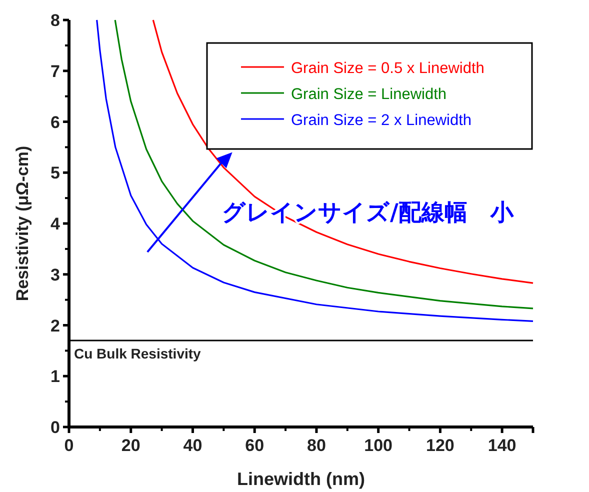  What do you see at coordinates (440, 445) in the screenshot?
I see `x-tick-label: 120` at bounding box center [440, 445].